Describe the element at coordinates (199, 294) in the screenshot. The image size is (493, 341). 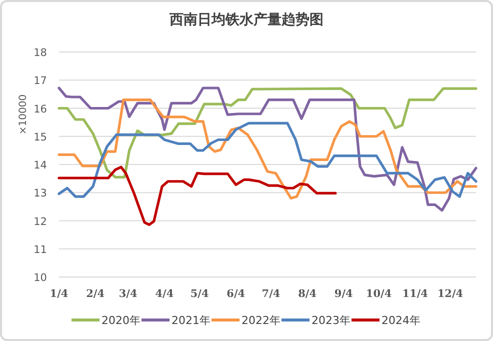
I see `x-tick-label: 5/4` at that location.